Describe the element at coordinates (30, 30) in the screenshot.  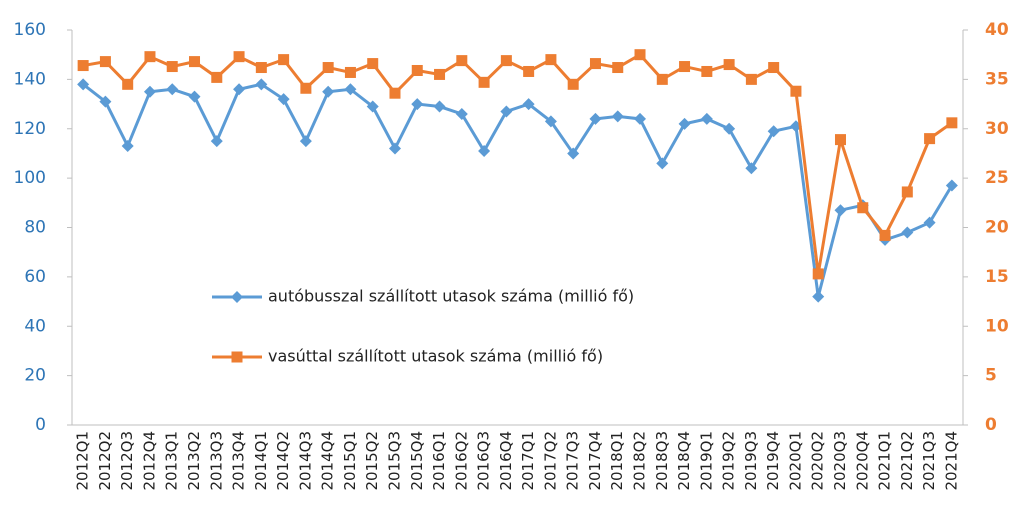
I see `y-tick-label: 160` at that location.